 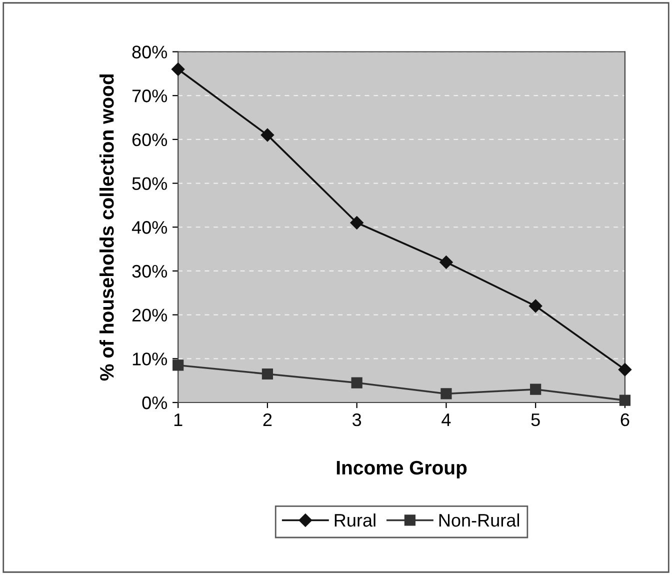 What do you see at coordinates (150, 315) in the screenshot?
I see `y-tick-label: 20%` at bounding box center [150, 315].